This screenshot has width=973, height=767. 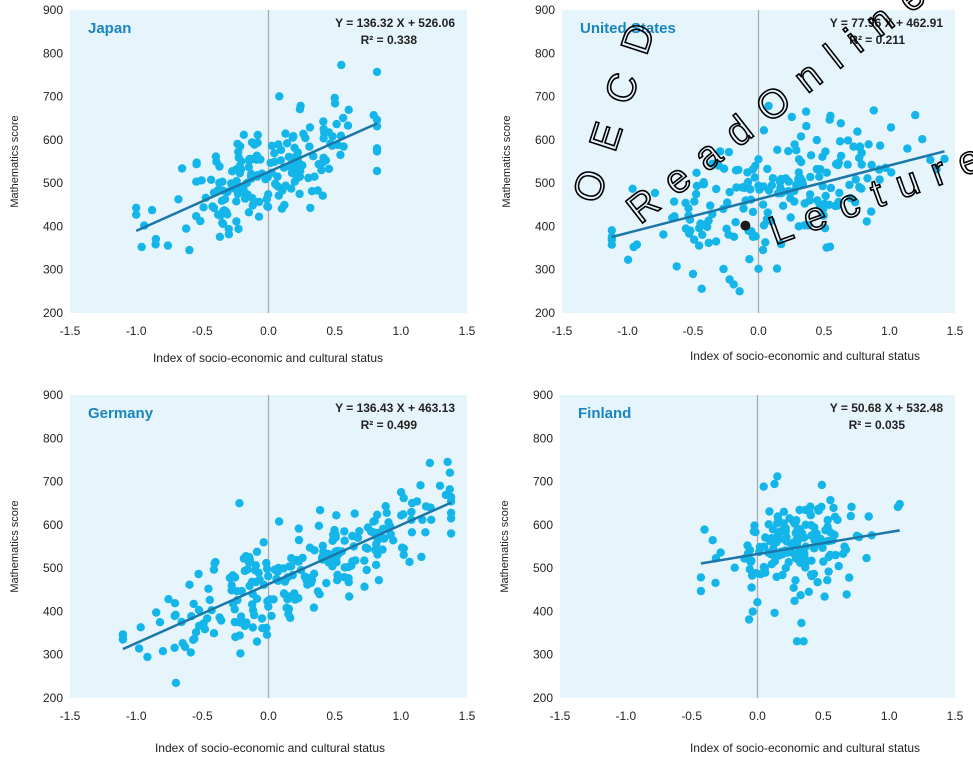 What do you see at coordinates (545, 313) in the screenshot?
I see `y-tick-label: 200` at bounding box center [545, 313].